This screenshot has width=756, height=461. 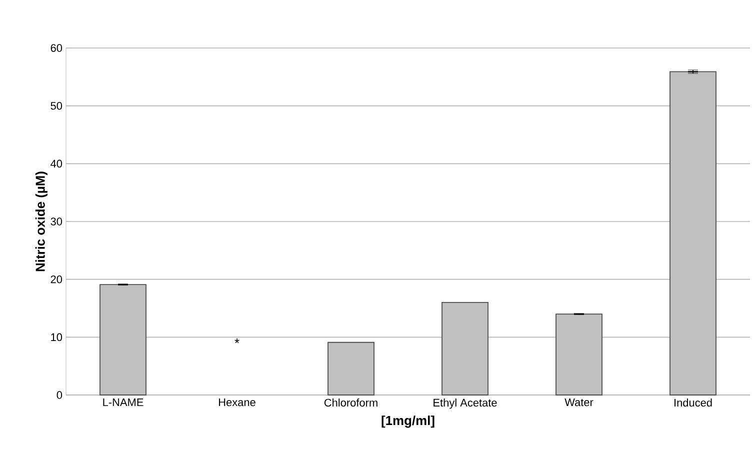 What do you see at coordinates (351, 402) in the screenshot?
I see `x-tick-label: Chloroform` at bounding box center [351, 402].